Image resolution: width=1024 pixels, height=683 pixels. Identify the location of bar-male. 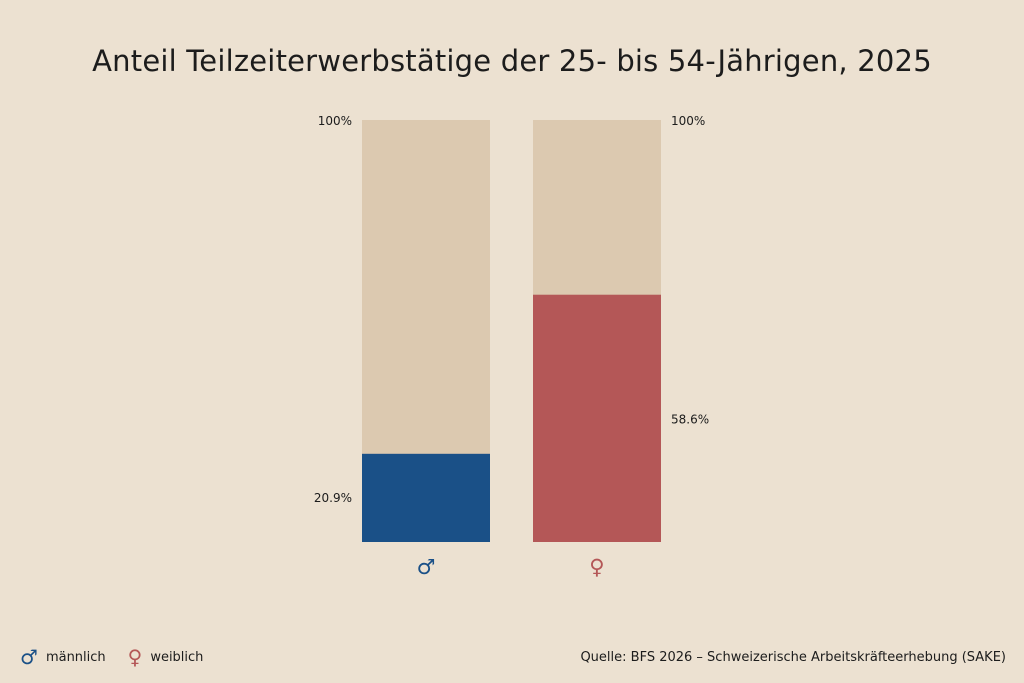
(426, 497).